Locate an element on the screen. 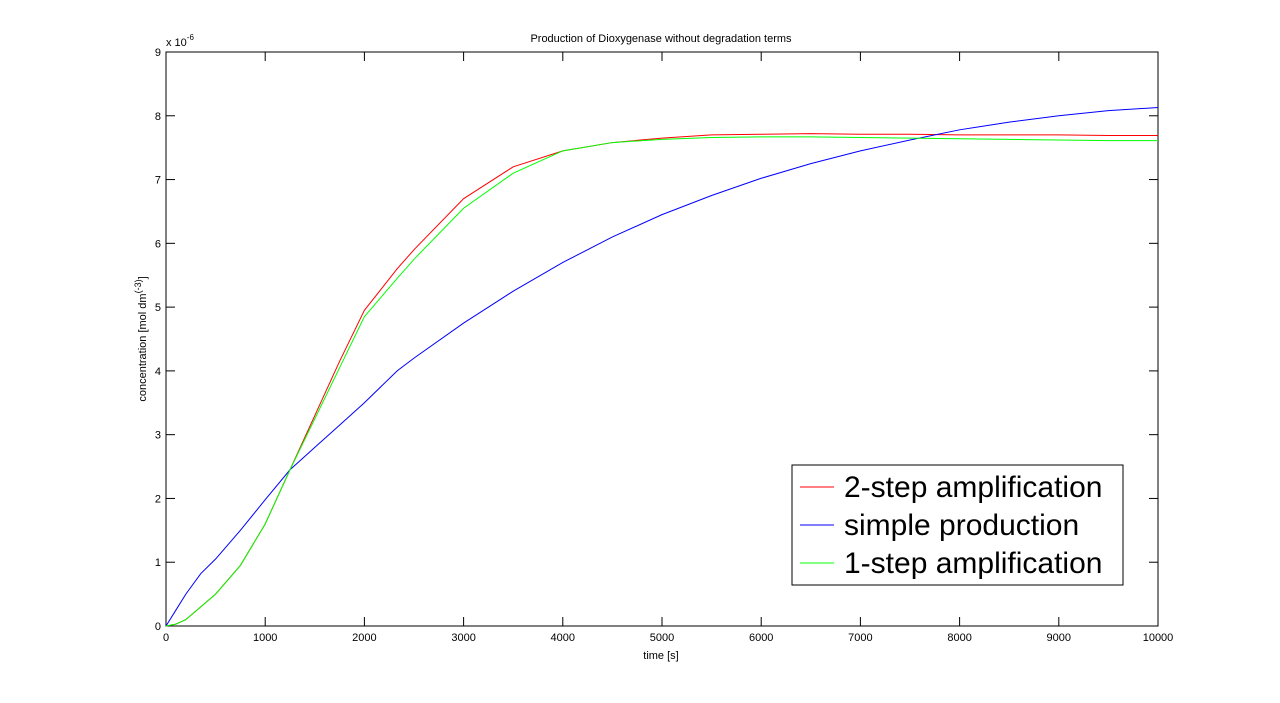  x-tick-label: 1000 is located at coordinates (265, 638).